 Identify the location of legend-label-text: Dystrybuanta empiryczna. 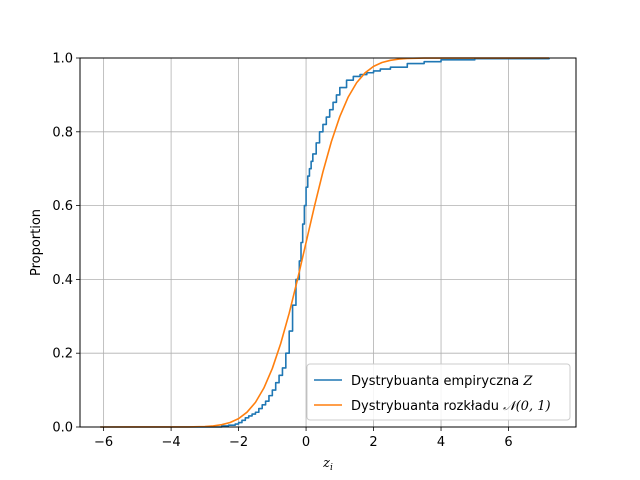
(437, 381).